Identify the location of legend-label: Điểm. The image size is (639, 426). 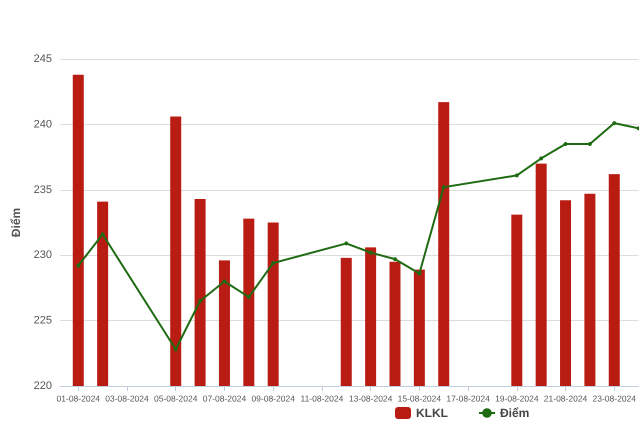
(515, 413).